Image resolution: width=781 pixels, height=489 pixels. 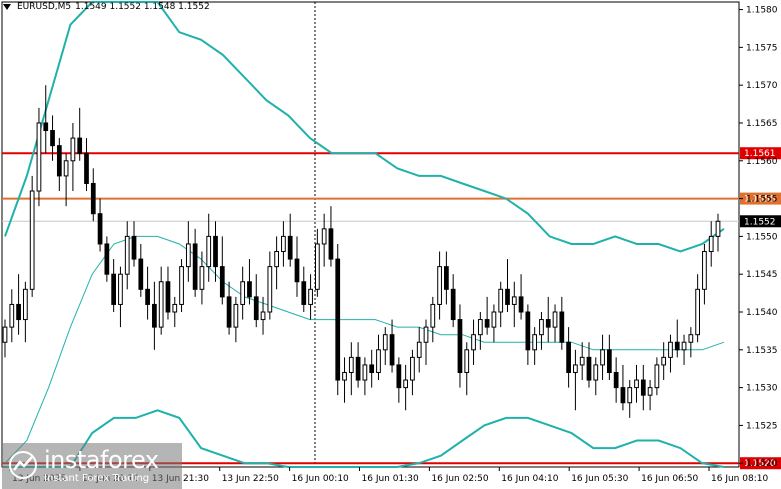 What do you see at coordinates (762, 389) in the screenshot?
I see `price-tick-label: 1.1530` at bounding box center [762, 389].